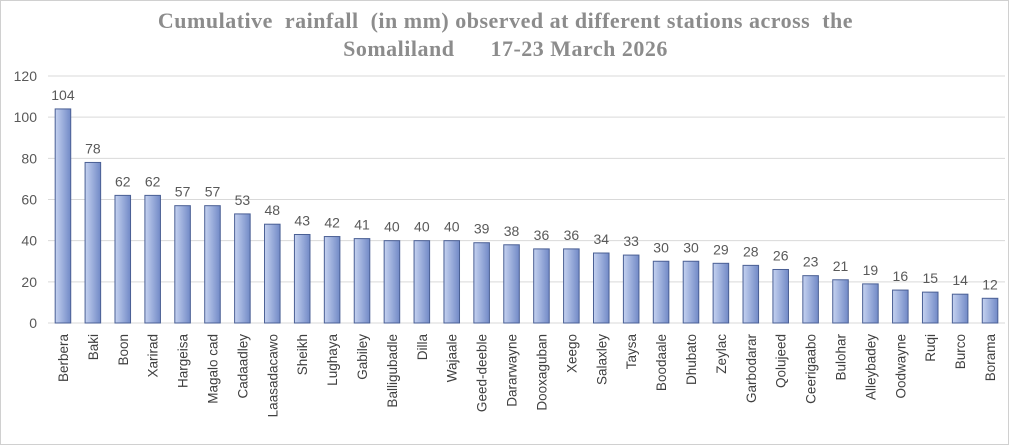  Describe the element at coordinates (123, 350) in the screenshot. I see `x-tick-label: Boon` at that location.